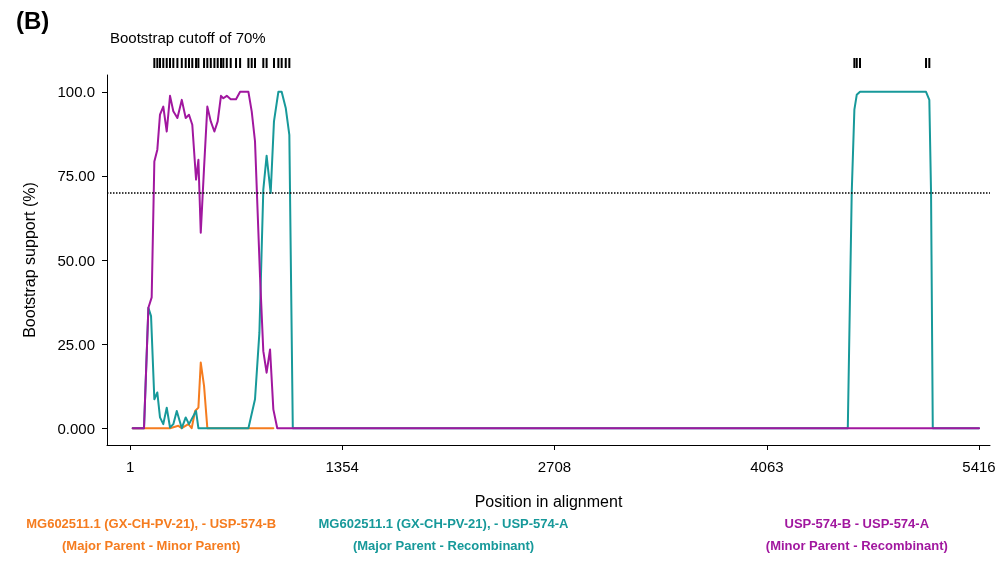 This screenshot has width=1008, height=574. I want to click on y-tick-label: 50.00, so click(76, 260).